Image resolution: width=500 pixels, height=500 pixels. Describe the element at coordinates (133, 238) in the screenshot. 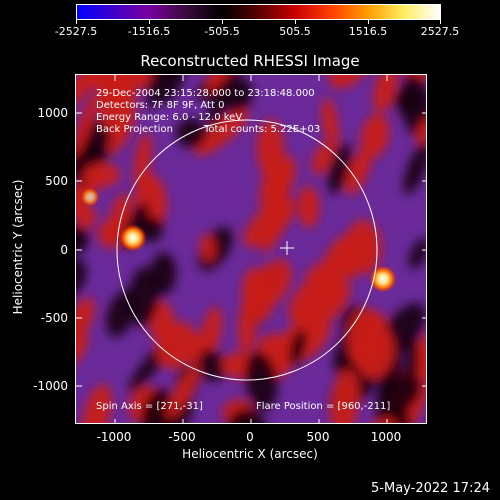

I see `bright-source` at that location.